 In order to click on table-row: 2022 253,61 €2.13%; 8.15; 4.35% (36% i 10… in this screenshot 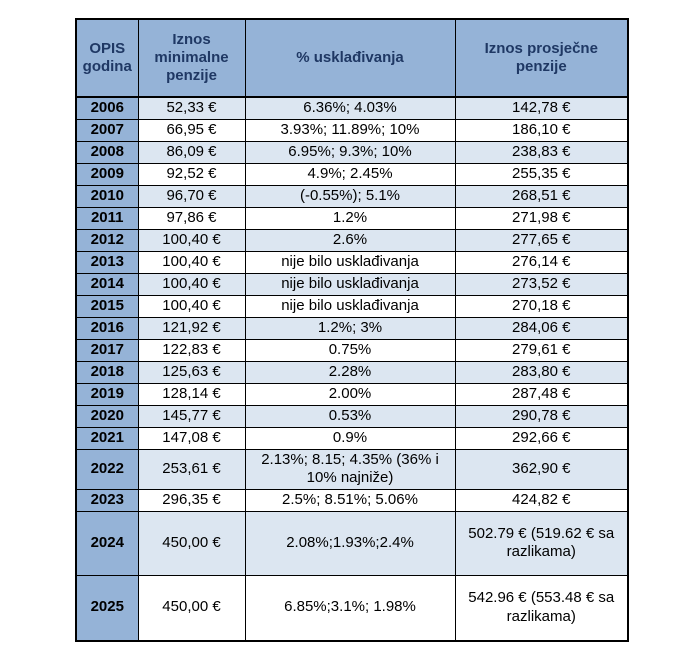, I will do `click(352, 469)`.